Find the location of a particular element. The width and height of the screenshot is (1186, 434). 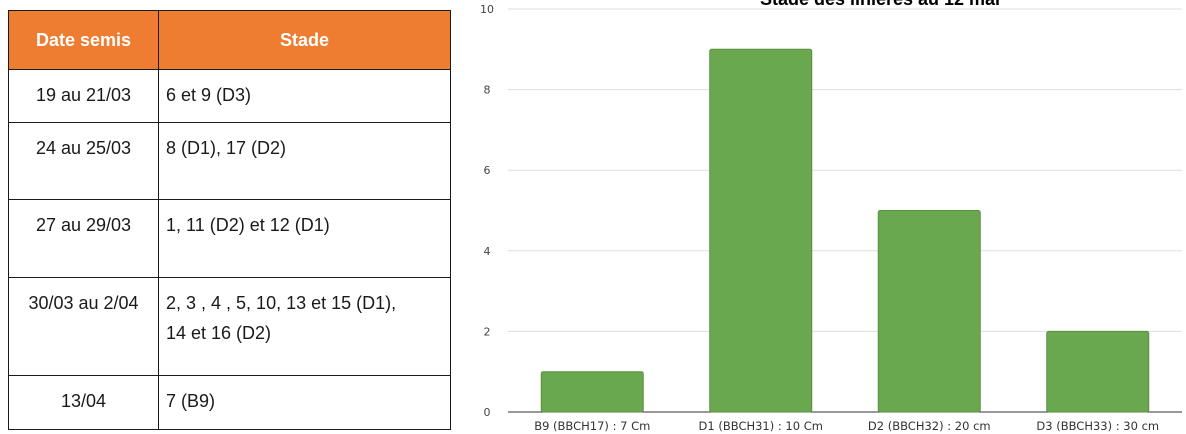

table-row: 19 au 21/03 6 et 9 (D3) is located at coordinates (229, 96).